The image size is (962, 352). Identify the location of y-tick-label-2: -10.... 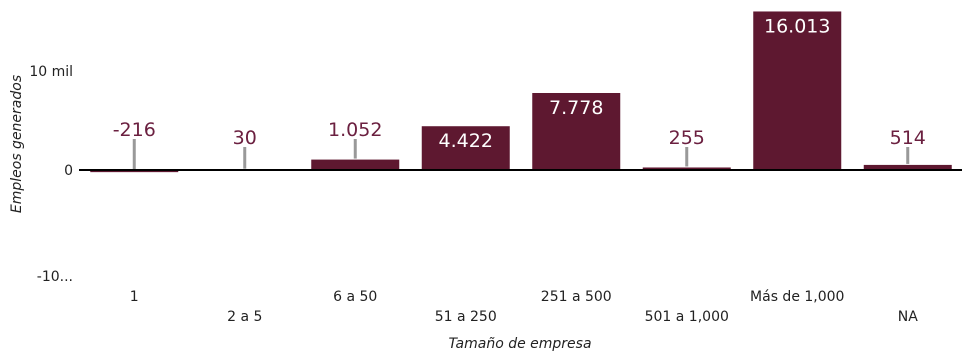
(55, 277).